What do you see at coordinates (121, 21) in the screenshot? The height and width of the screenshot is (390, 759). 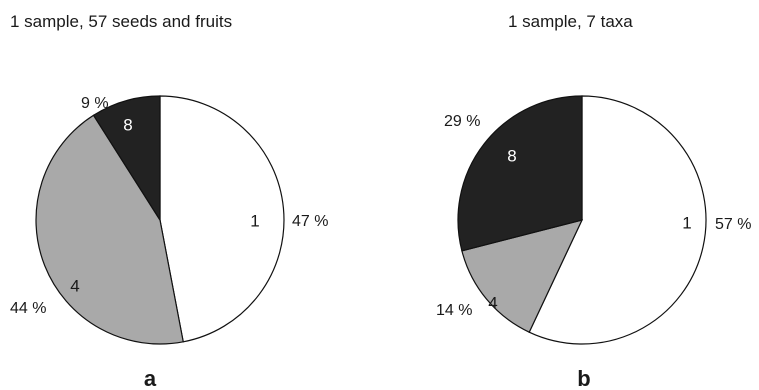 I see `chart-a-title: 1 sample, 57 seeds and fruits` at bounding box center [121, 21].